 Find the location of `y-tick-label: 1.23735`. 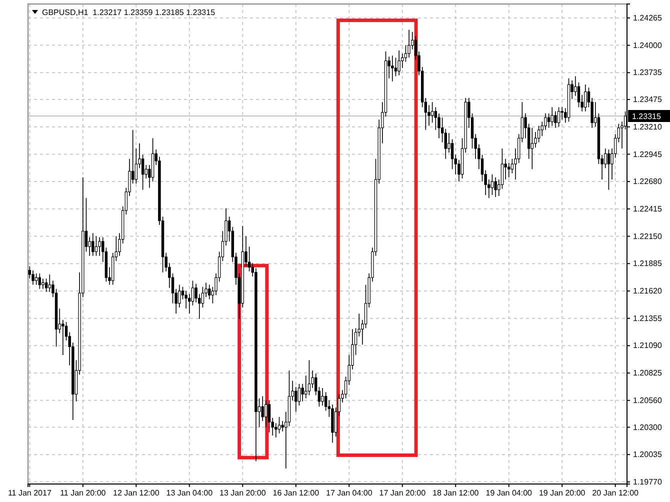

y-tick-label: 1.23735 is located at coordinates (647, 73).